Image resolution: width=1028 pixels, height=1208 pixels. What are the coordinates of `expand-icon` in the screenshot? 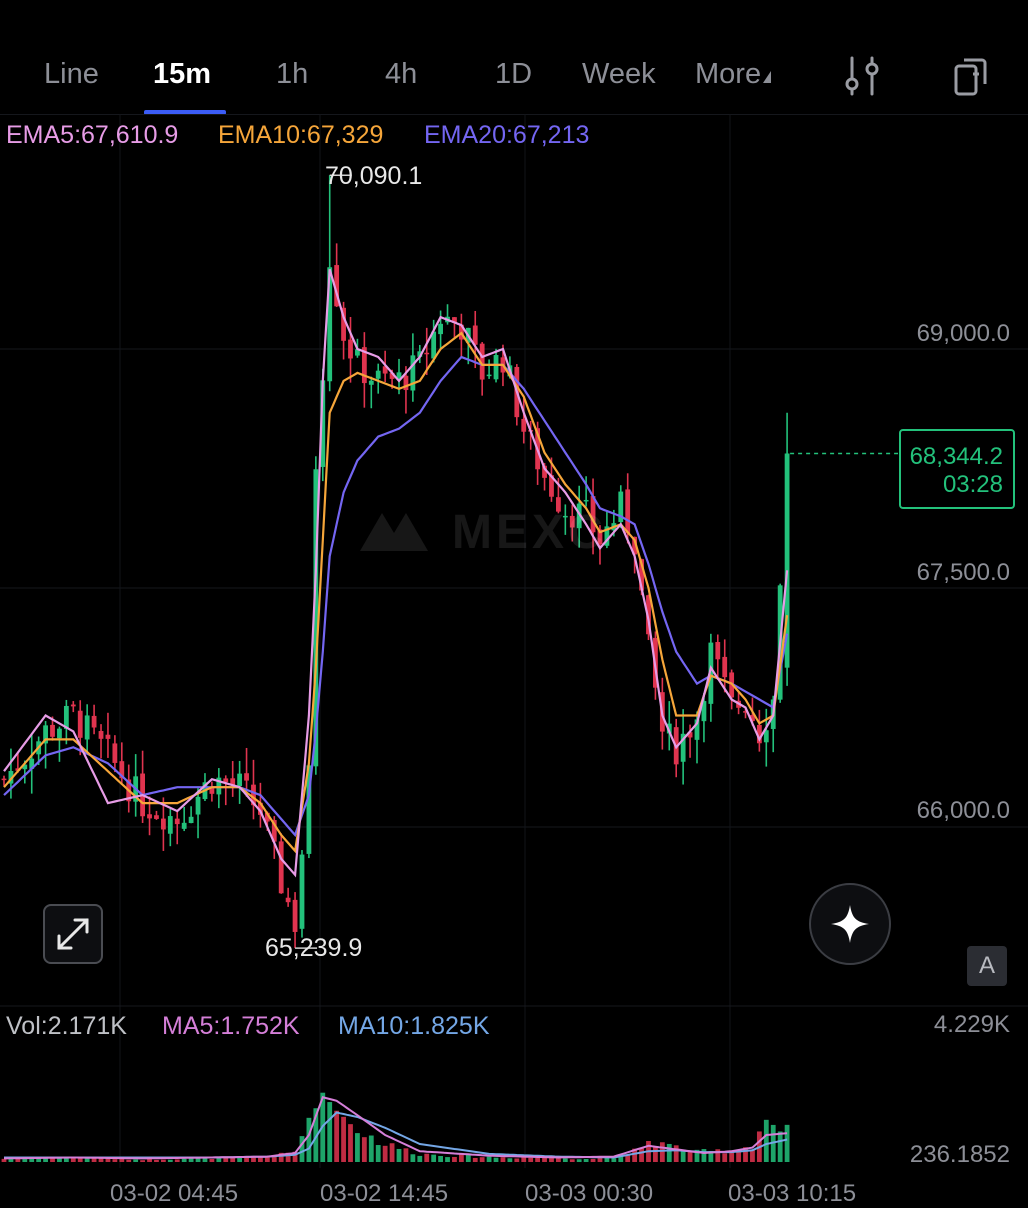 It's located at (73, 934).